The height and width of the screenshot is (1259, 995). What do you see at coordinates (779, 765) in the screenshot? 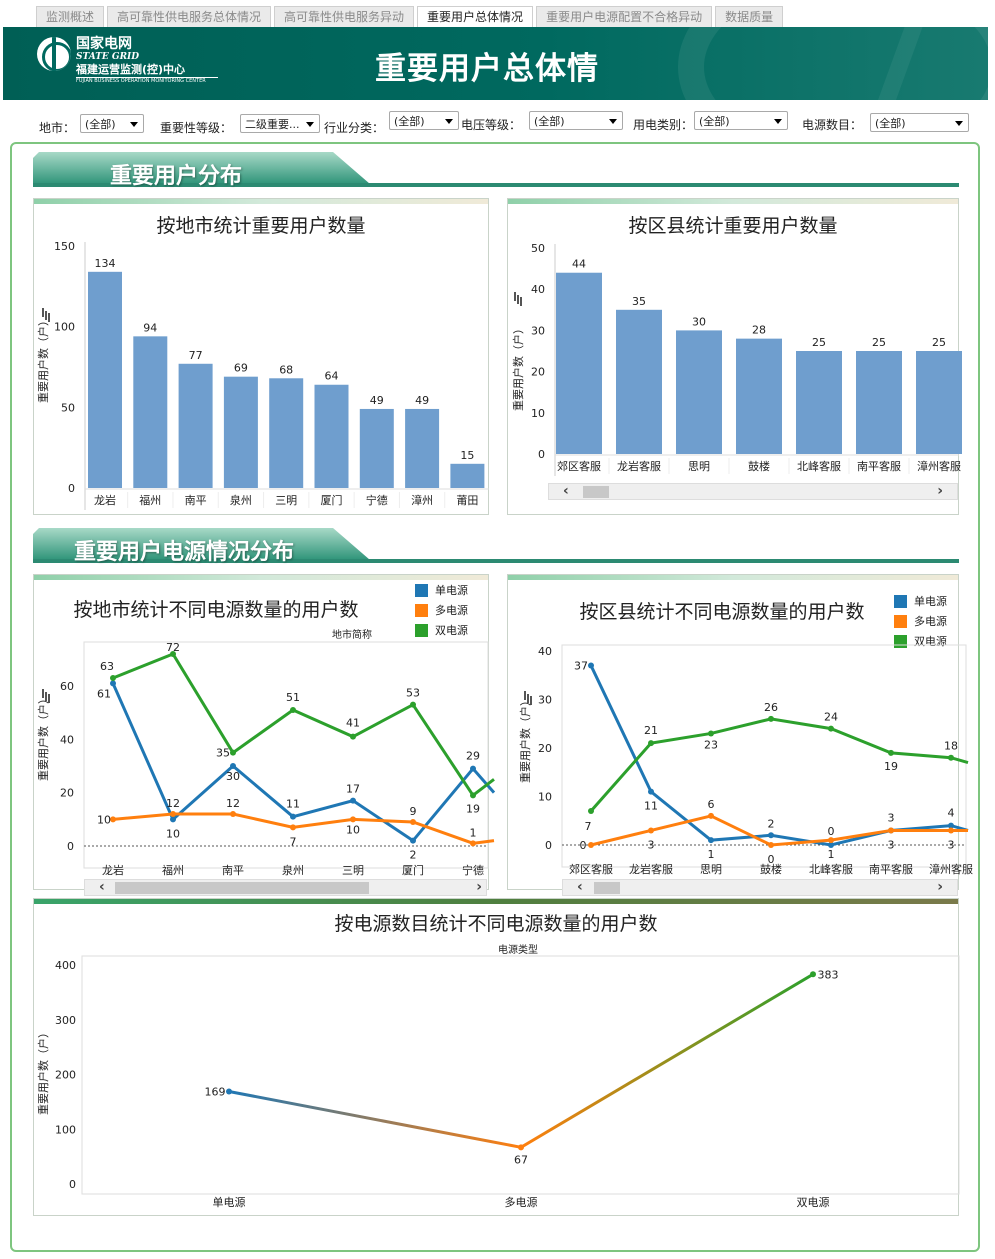
I see `series-line` at bounding box center [779, 765].